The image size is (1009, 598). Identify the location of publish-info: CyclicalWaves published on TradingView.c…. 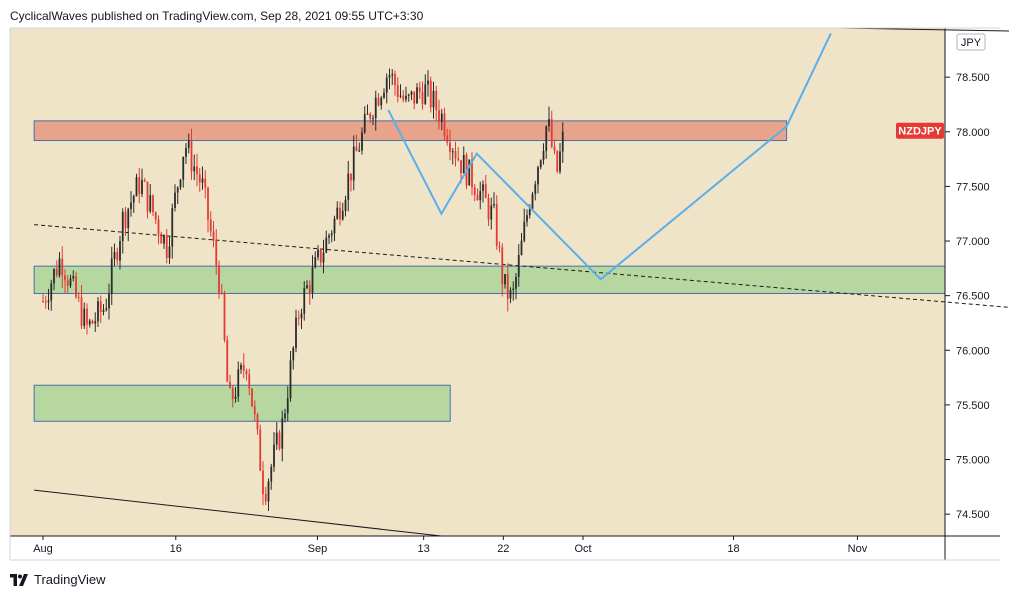
(217, 16).